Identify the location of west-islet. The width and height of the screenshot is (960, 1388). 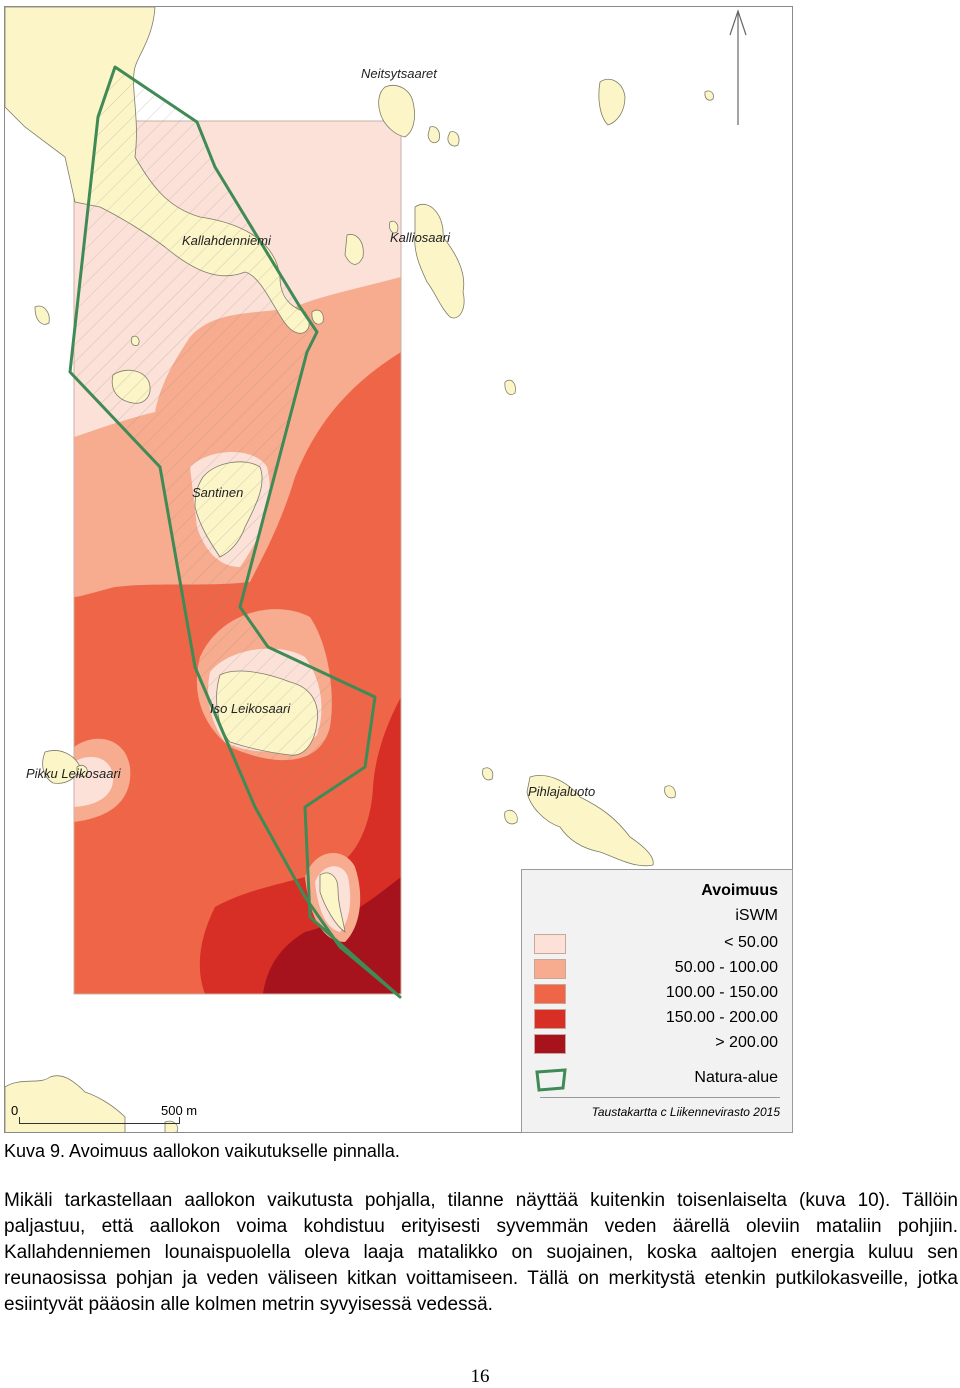
(42, 315).